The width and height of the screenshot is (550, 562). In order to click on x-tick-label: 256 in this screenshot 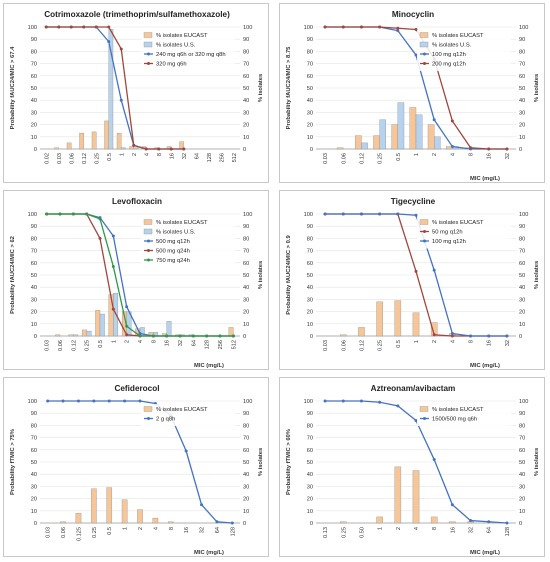, I will do `click(221, 344)`.